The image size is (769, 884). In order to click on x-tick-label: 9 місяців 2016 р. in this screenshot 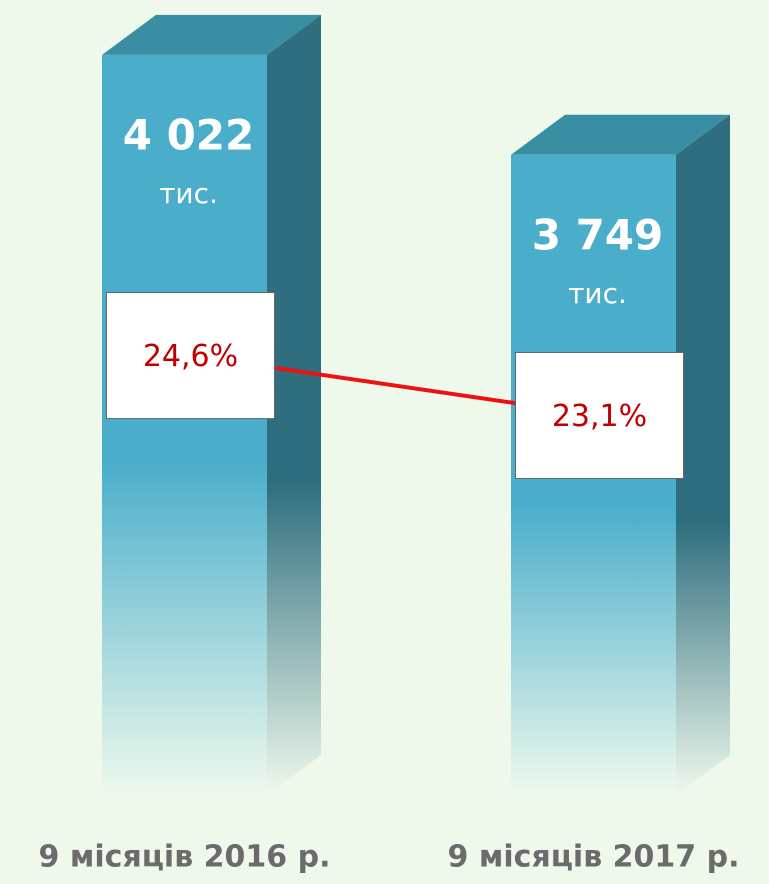, I will do `click(185, 857)`.